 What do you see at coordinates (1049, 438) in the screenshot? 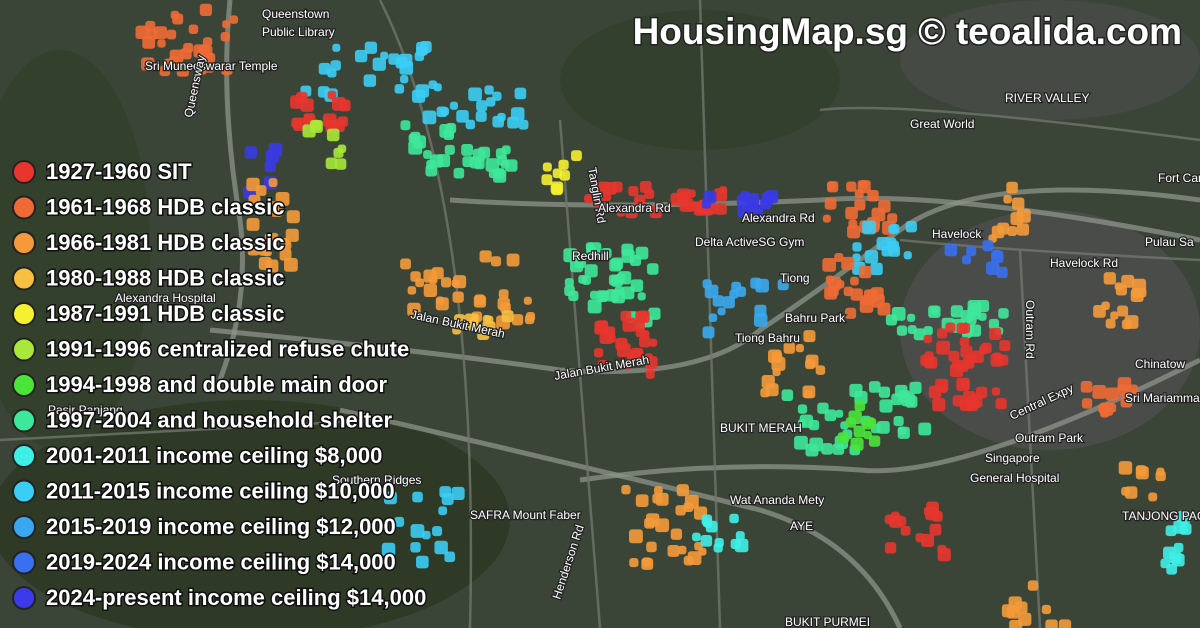
I see `map-label: Outram Park` at bounding box center [1049, 438].